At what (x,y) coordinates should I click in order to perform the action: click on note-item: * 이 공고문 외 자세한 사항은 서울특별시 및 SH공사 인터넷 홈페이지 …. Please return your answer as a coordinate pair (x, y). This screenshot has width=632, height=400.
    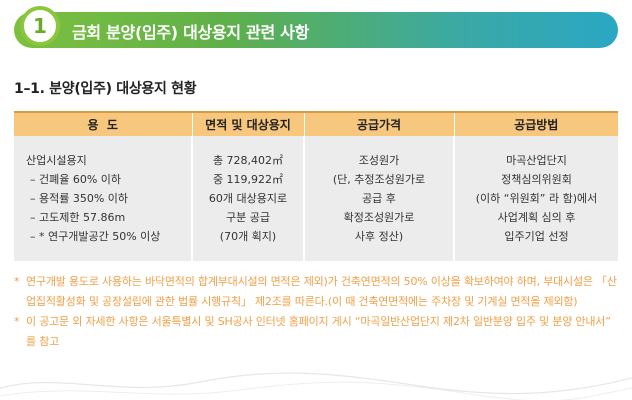
    Looking at the image, I should click on (316, 332).